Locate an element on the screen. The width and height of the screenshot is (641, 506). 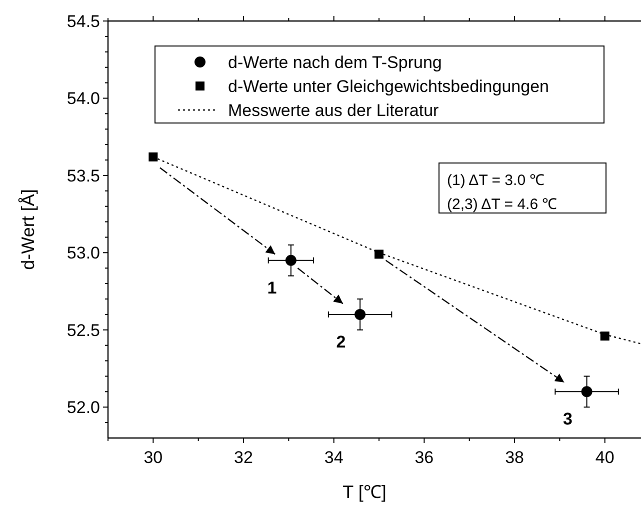
x-tick-label: 34 is located at coordinates (334, 457).